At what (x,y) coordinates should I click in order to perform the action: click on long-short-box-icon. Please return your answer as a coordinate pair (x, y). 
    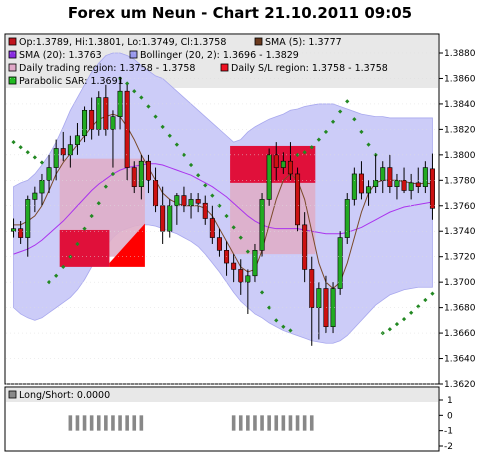
    Looking at the image, I should click on (12, 394).